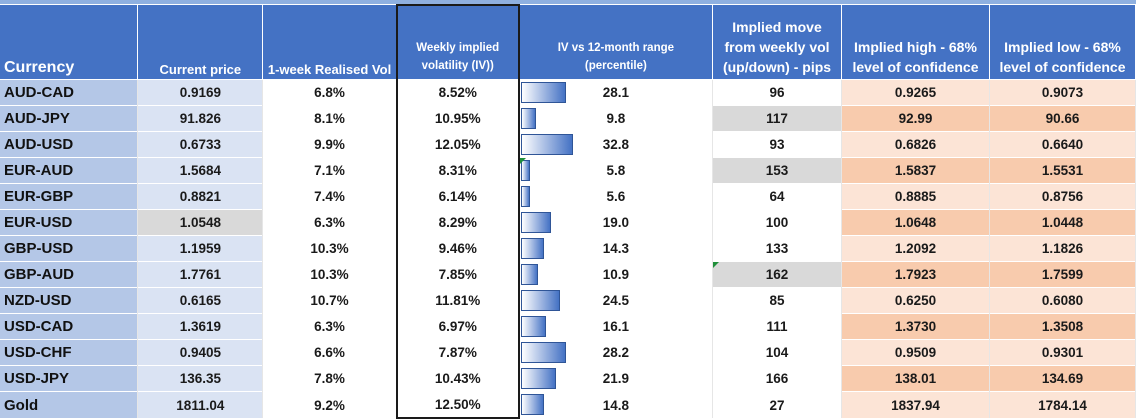  What do you see at coordinates (457, 274) in the screenshot?
I see `cell-weekly-implied-vol: 7.85%` at bounding box center [457, 274].